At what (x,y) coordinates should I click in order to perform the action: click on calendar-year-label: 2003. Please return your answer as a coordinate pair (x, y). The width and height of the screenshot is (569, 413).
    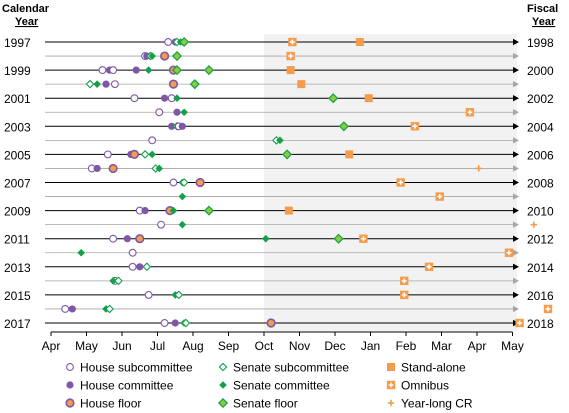
    Looking at the image, I should click on (17, 127).